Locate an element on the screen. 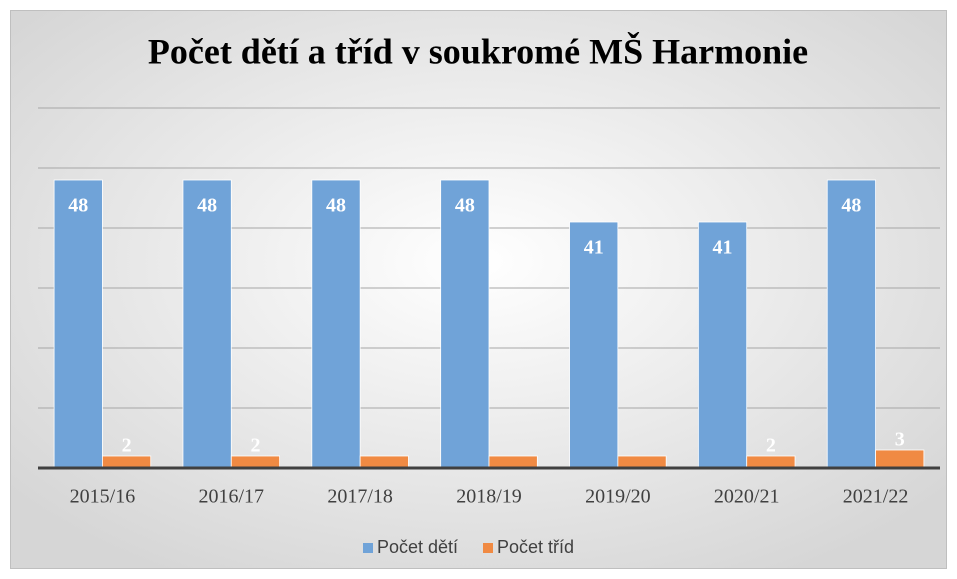  legend-label: Počet dětí is located at coordinates (417, 547).